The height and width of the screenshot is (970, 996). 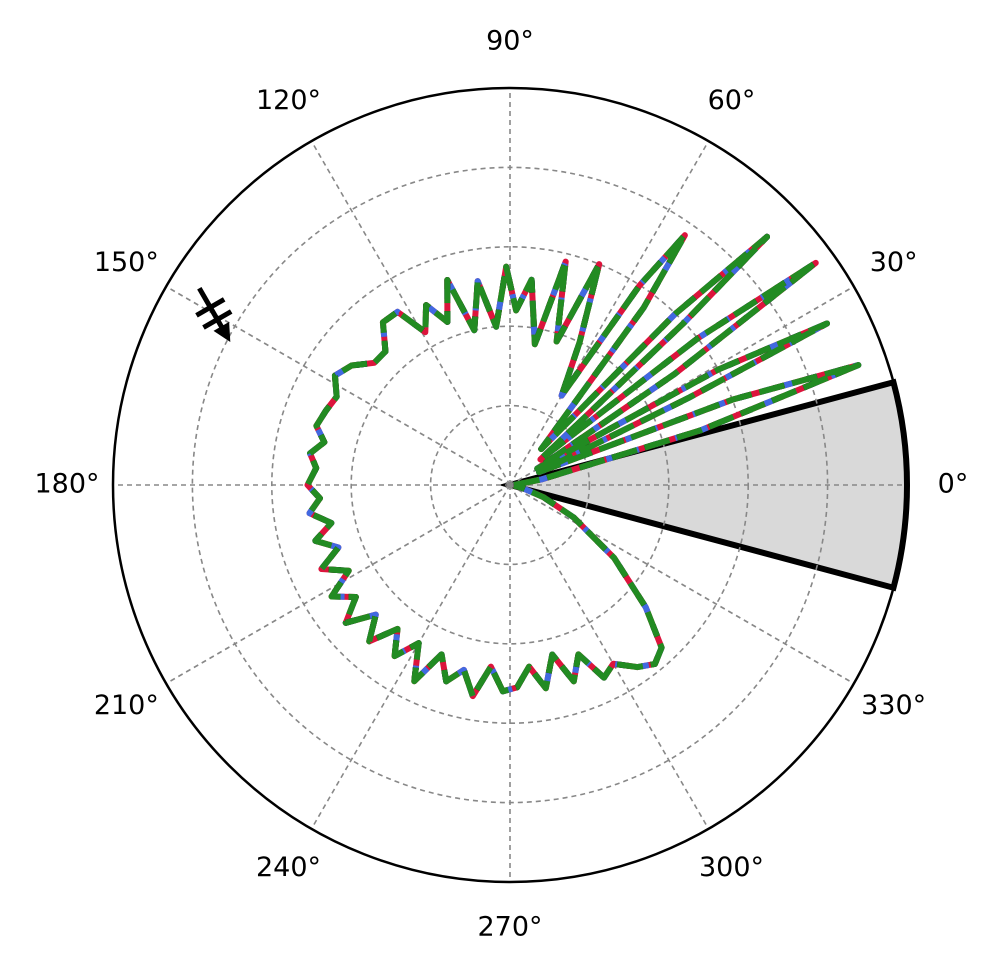 What do you see at coordinates (894, 262) in the screenshot?
I see `x-tick-label: 30°` at bounding box center [894, 262].